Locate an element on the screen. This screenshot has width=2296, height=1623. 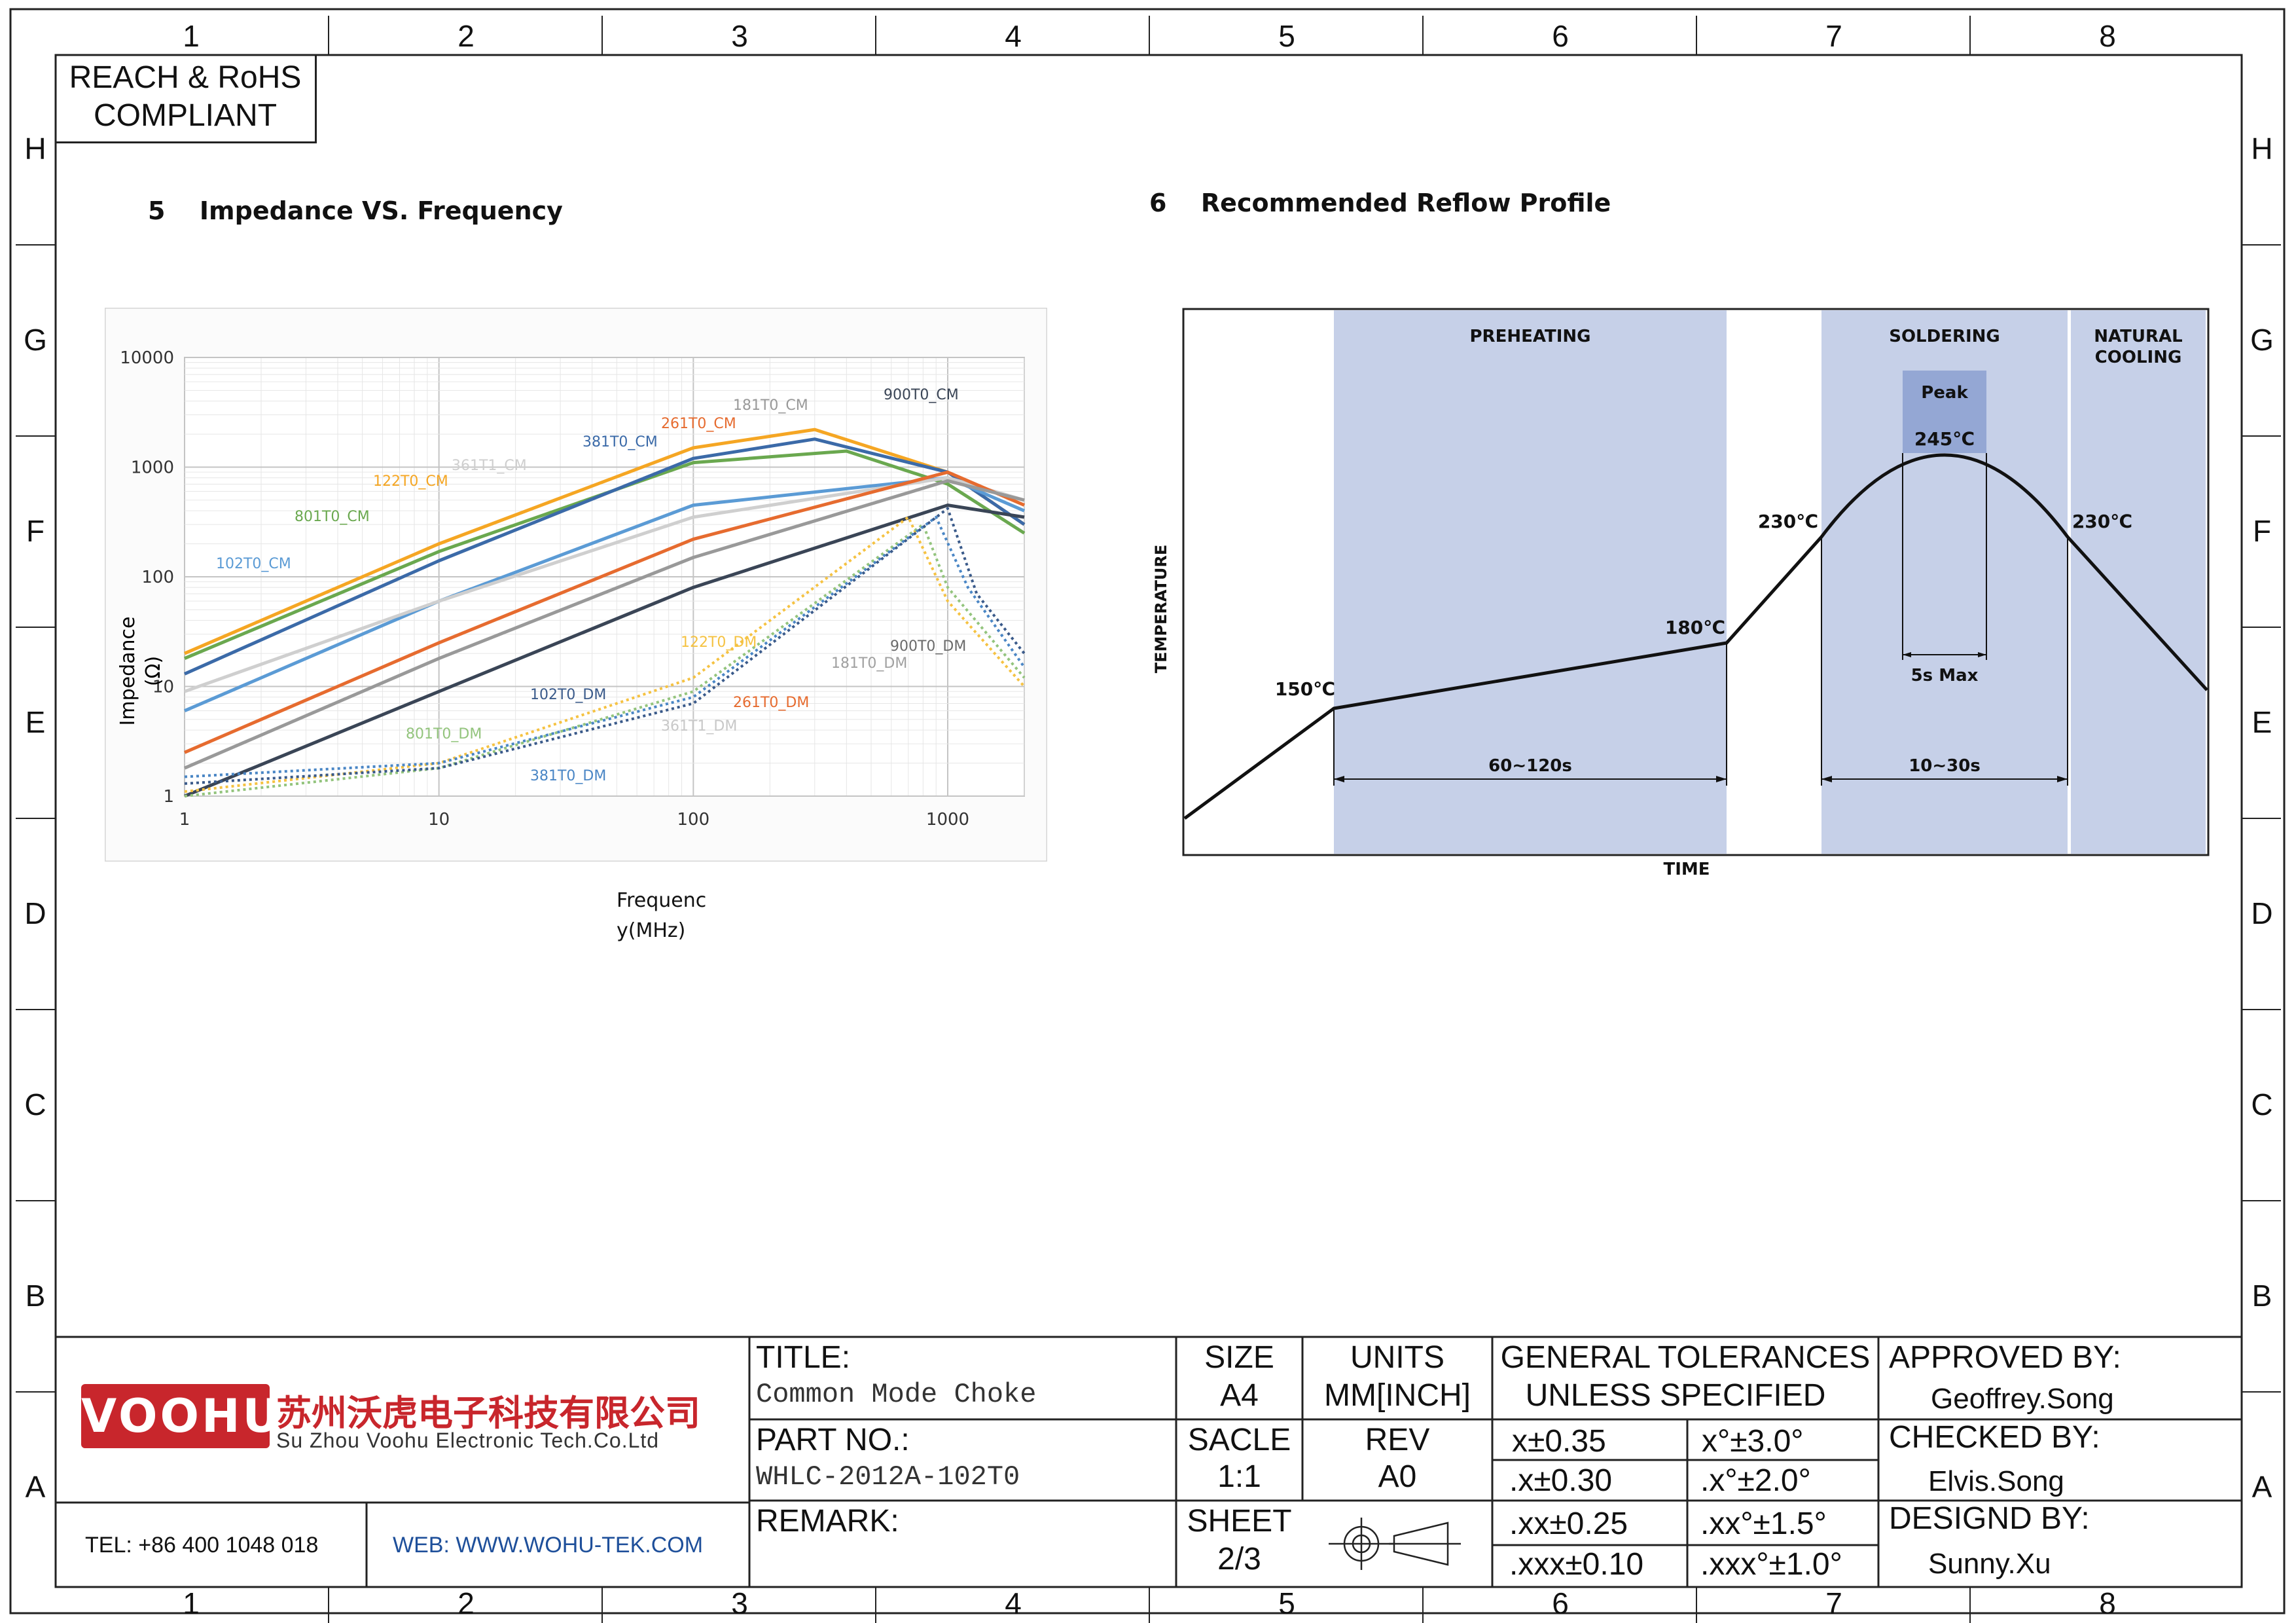
preheating-zone is located at coordinates (1530, 582).